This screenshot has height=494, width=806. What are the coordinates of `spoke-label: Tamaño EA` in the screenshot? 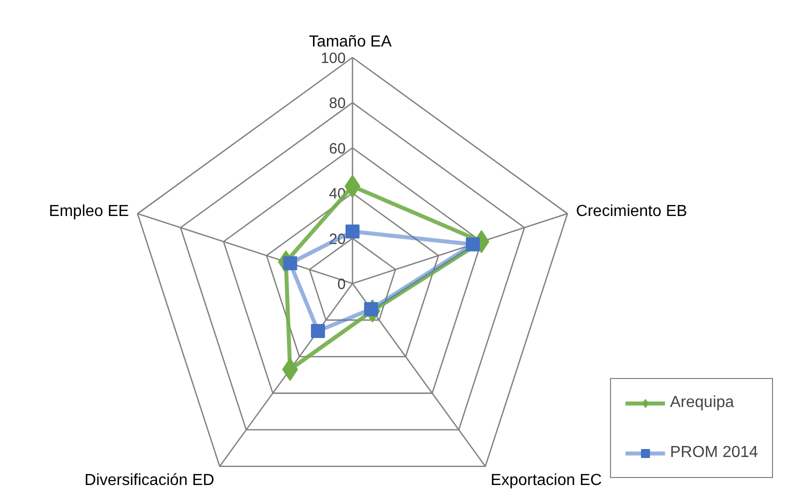 It's located at (350, 42).